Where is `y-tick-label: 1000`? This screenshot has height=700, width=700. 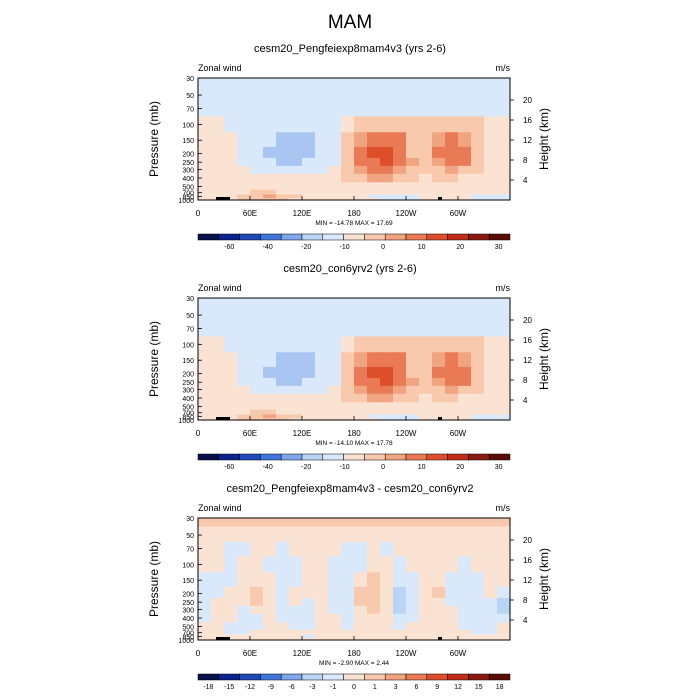 y-tick-label: 1000 is located at coordinates (186, 641).